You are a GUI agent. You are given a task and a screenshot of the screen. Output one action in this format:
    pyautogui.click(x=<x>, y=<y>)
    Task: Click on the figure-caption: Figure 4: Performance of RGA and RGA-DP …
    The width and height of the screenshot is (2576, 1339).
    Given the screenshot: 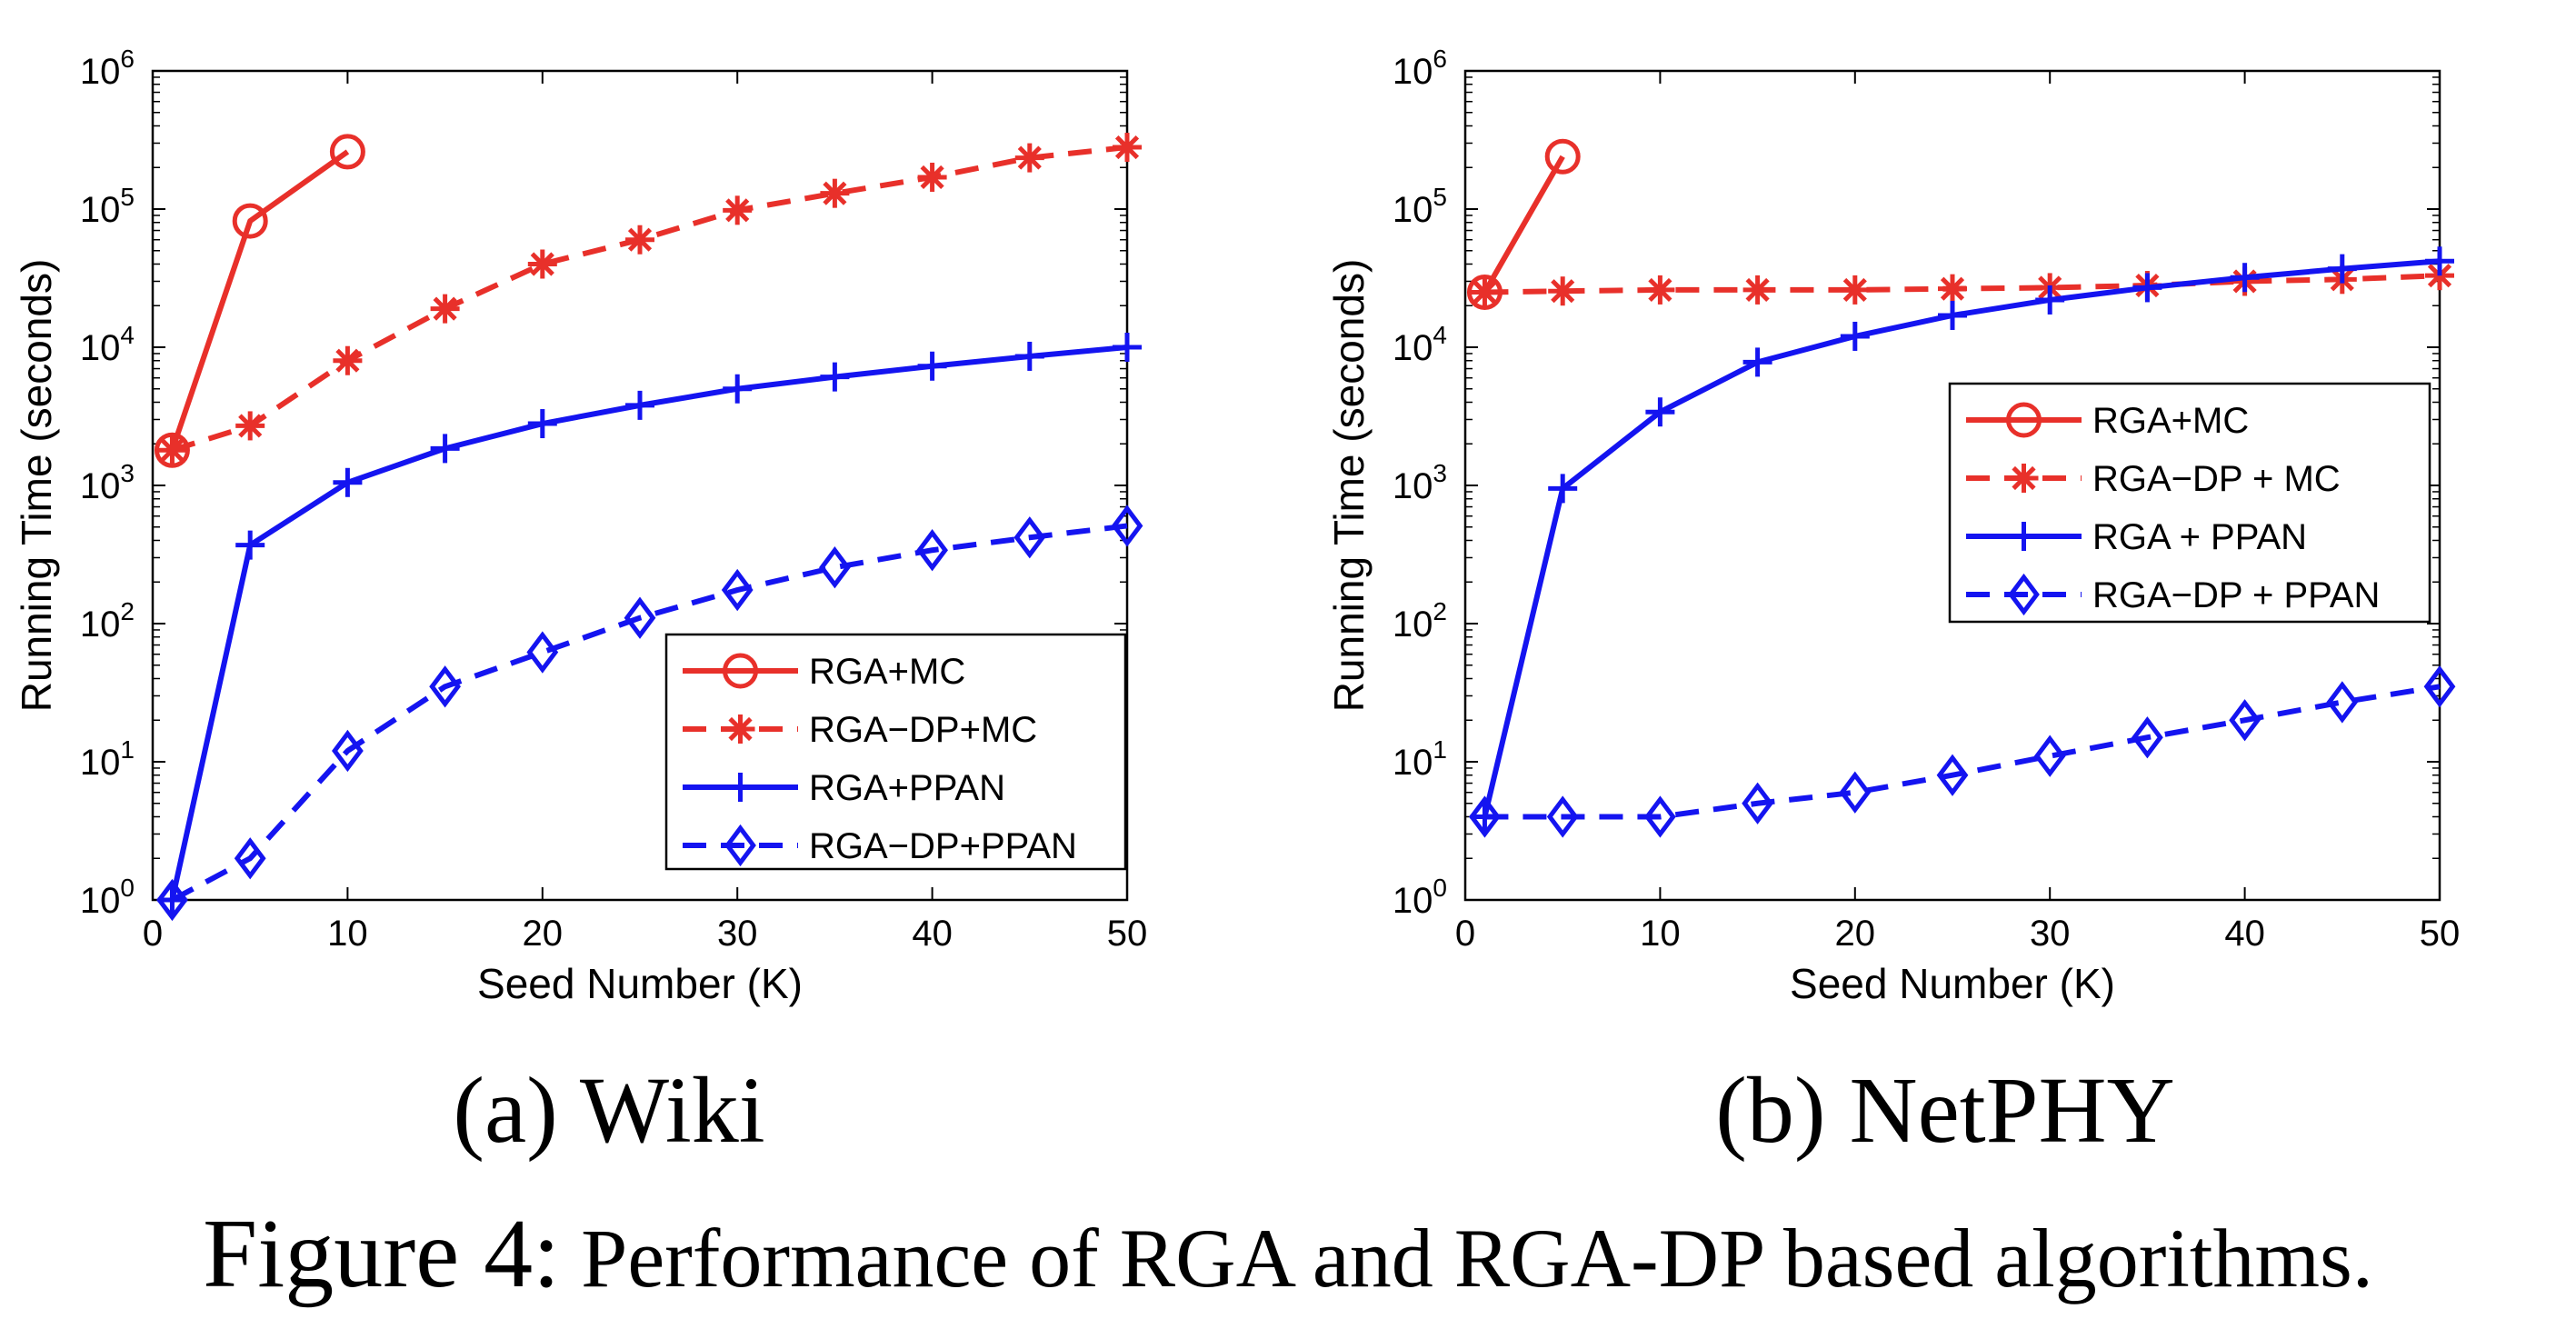 What is the action you would take?
    pyautogui.click(x=1288, y=1255)
    